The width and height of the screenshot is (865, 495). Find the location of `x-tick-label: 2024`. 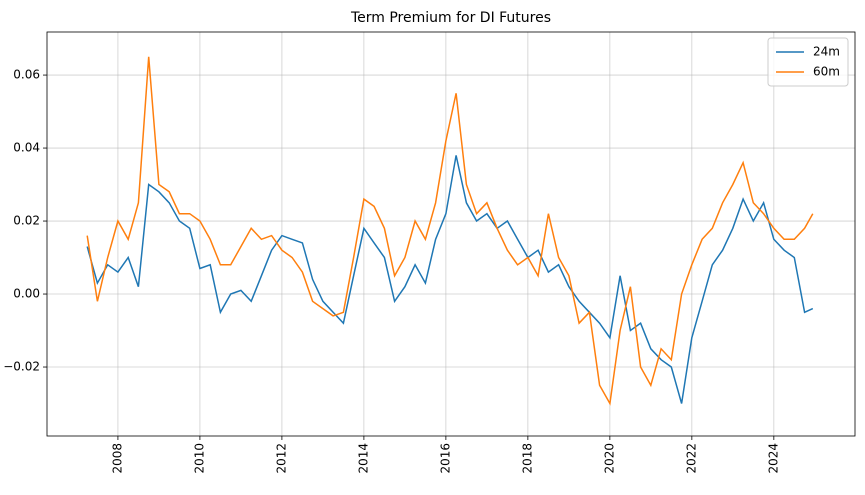

x-tick-label: 2024 is located at coordinates (773, 458).